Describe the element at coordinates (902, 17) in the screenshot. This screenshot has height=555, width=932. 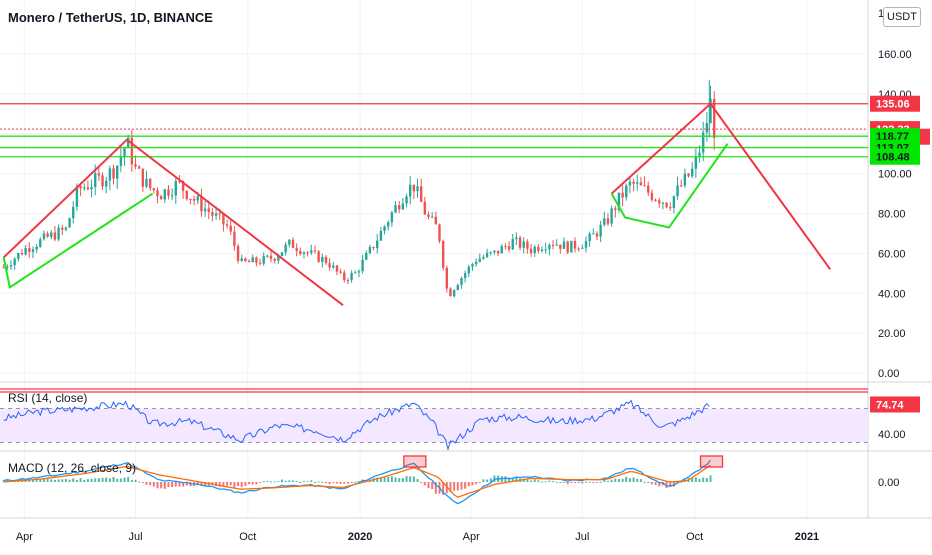
I see `currency-button: USDT` at that location.